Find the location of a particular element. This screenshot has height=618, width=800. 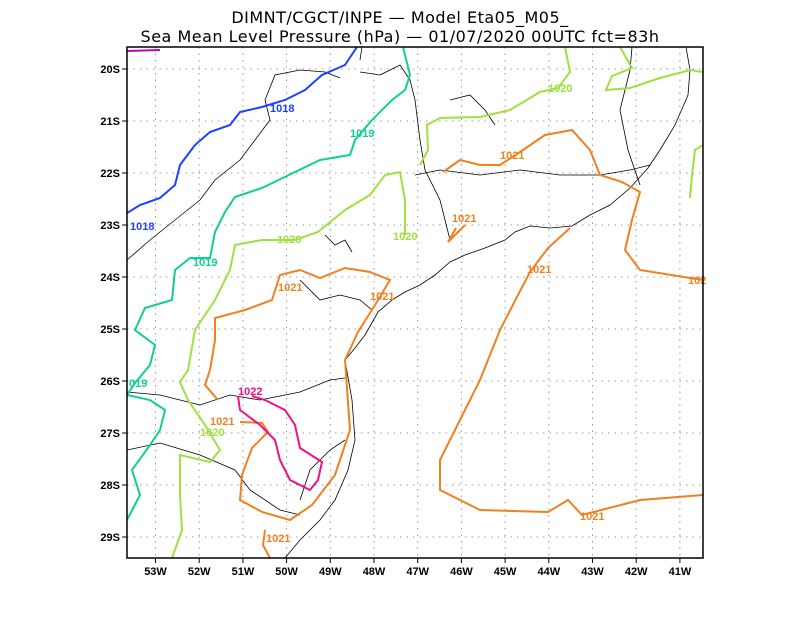

lon-tick-label: 42W is located at coordinates (636, 572).